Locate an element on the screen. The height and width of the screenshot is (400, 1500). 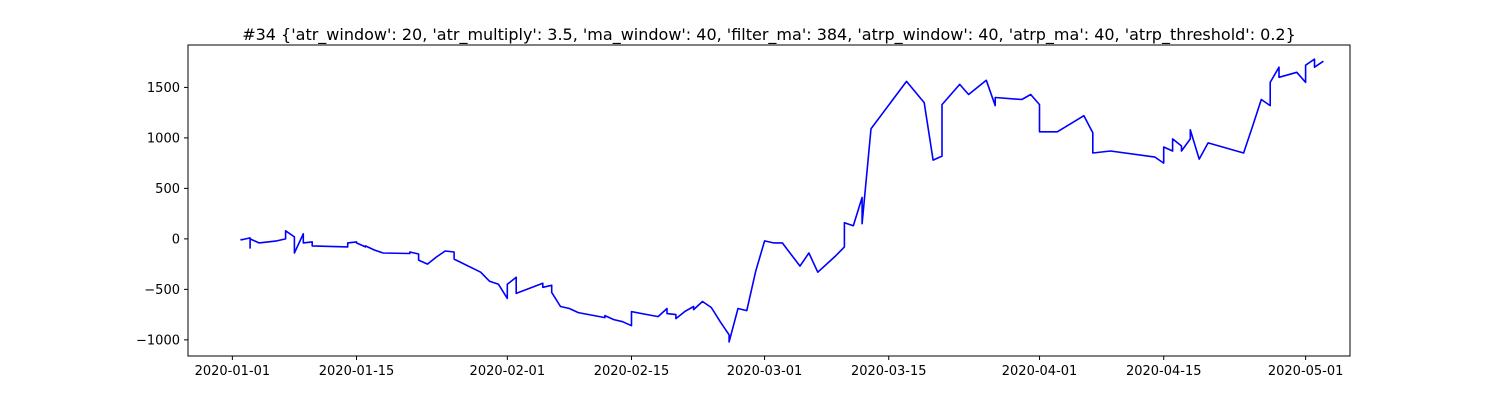
x-tick-label: 2020-01-01 is located at coordinates (233, 371).